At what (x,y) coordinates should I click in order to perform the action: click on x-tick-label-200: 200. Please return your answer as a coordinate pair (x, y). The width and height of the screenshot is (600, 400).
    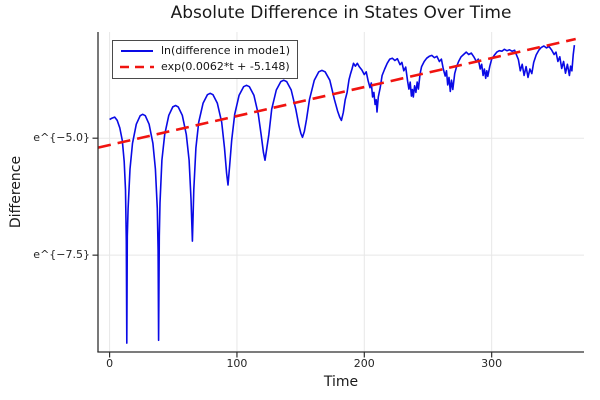
    Looking at the image, I should click on (364, 363).